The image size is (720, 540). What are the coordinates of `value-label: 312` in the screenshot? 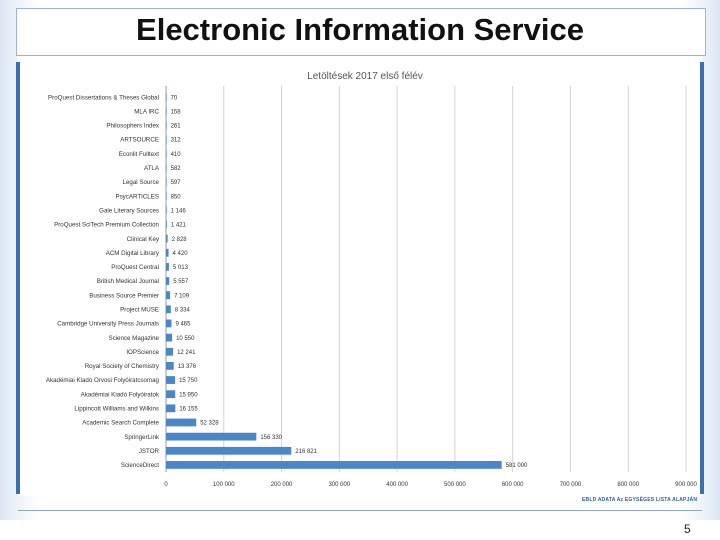 It's located at (176, 141).